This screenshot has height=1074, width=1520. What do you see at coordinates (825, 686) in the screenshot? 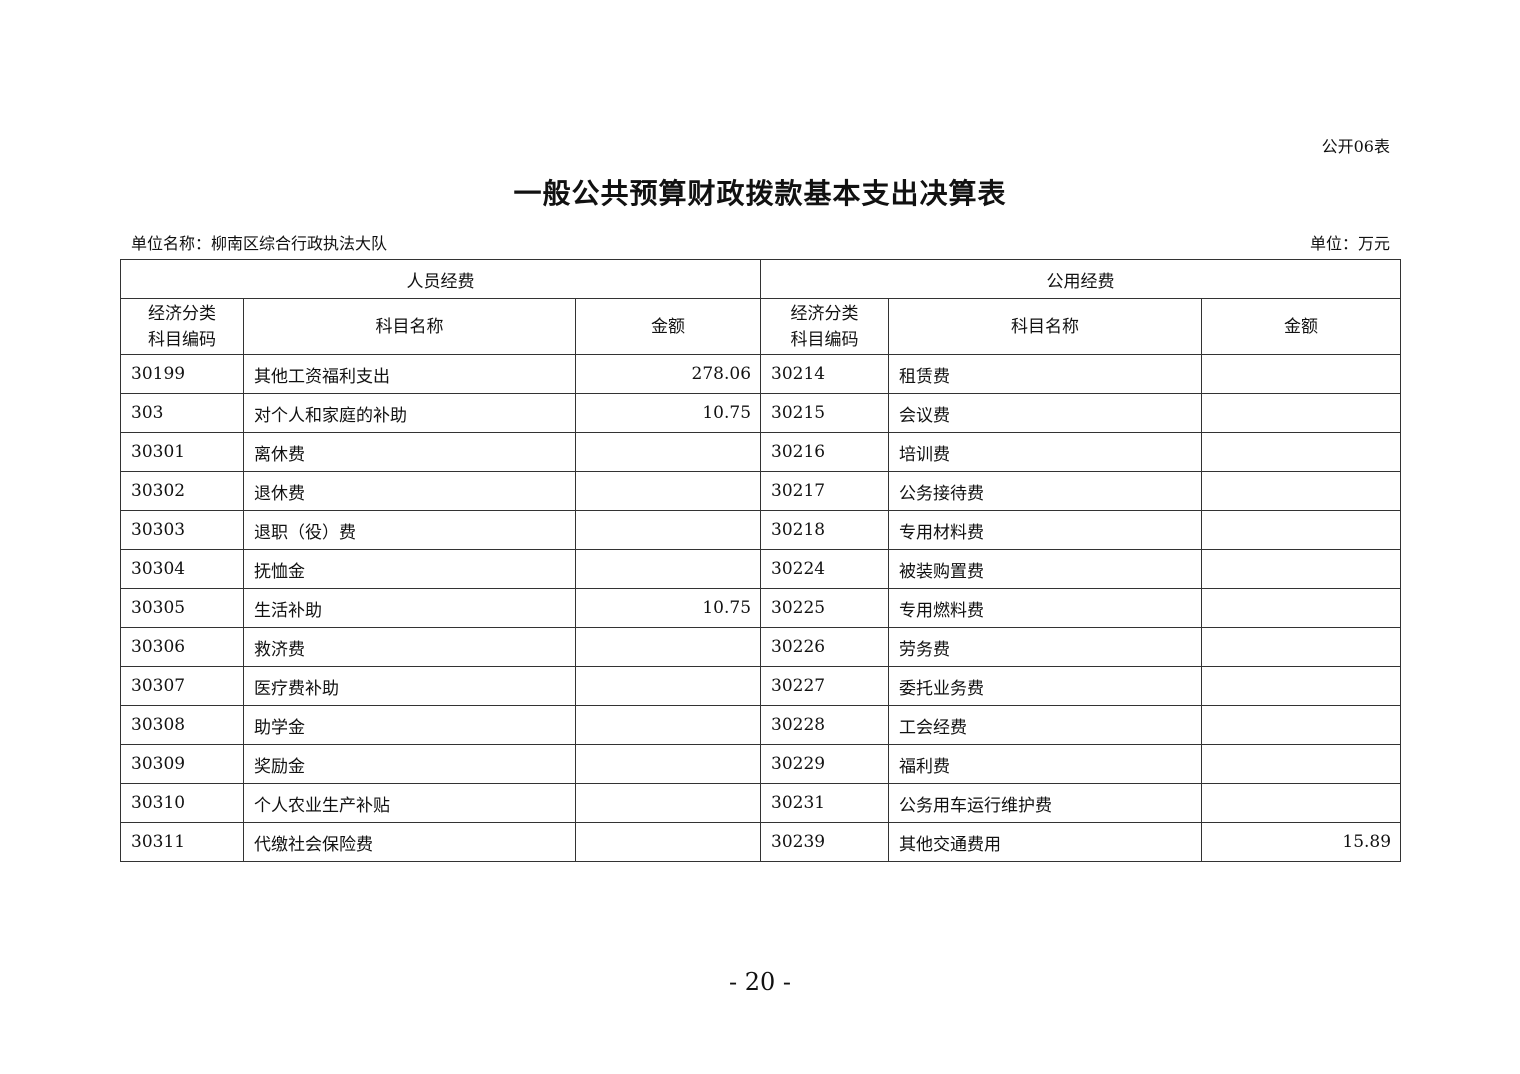
I see `public-code-cell: 30227` at bounding box center [825, 686].